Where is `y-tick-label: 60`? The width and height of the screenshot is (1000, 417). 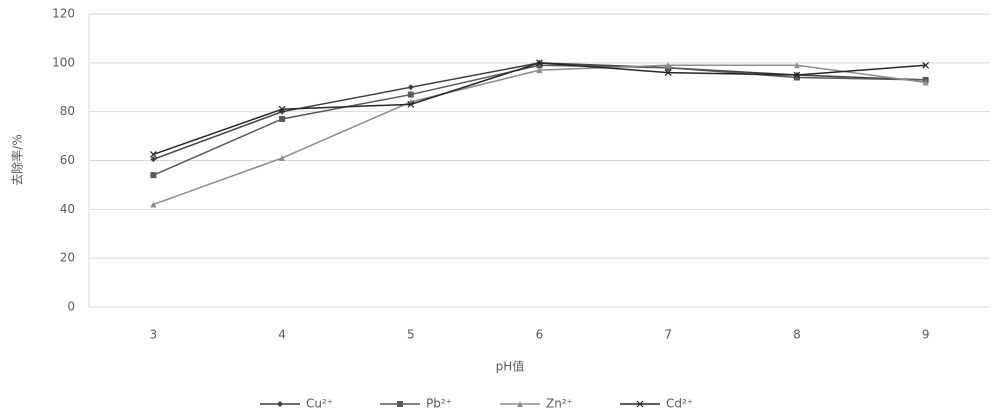
y-tick-label: 60 is located at coordinates (67, 160).